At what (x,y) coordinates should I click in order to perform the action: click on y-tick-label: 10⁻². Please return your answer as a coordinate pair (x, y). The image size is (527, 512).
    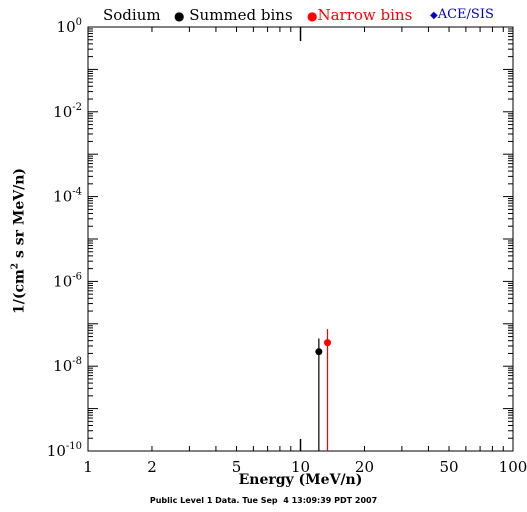
    Looking at the image, I should click on (67, 111).